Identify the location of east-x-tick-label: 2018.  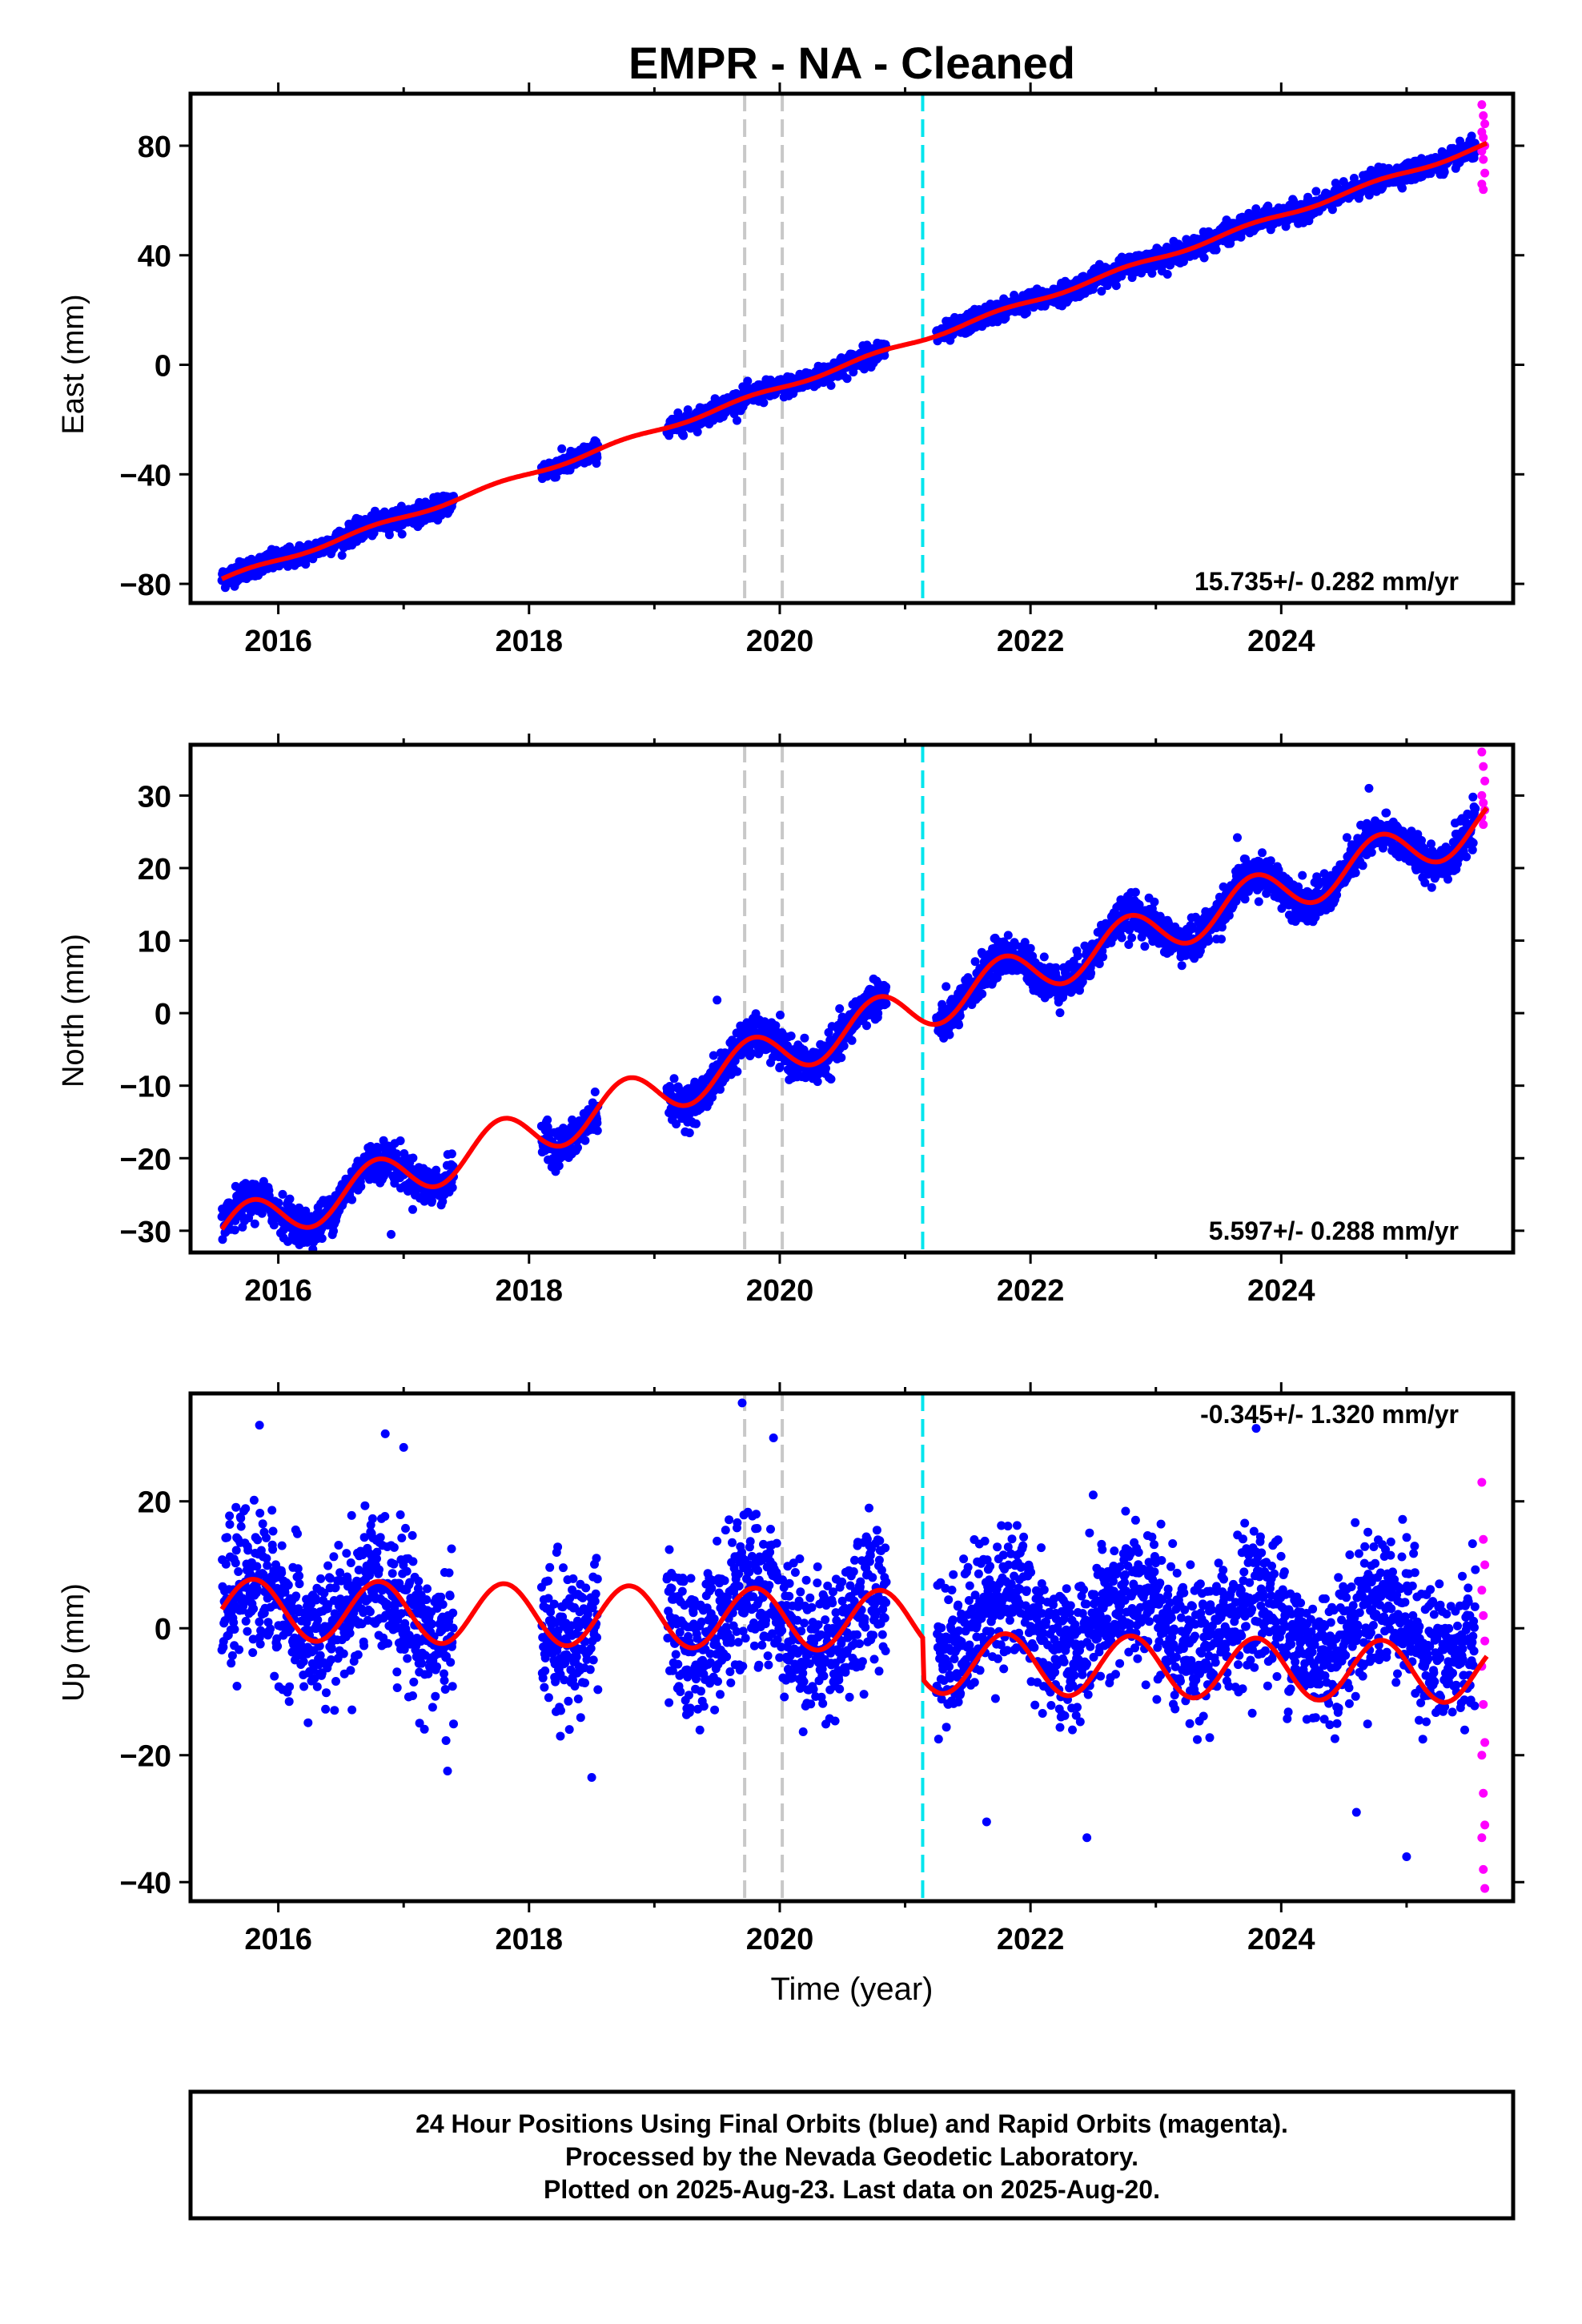
(530, 641).